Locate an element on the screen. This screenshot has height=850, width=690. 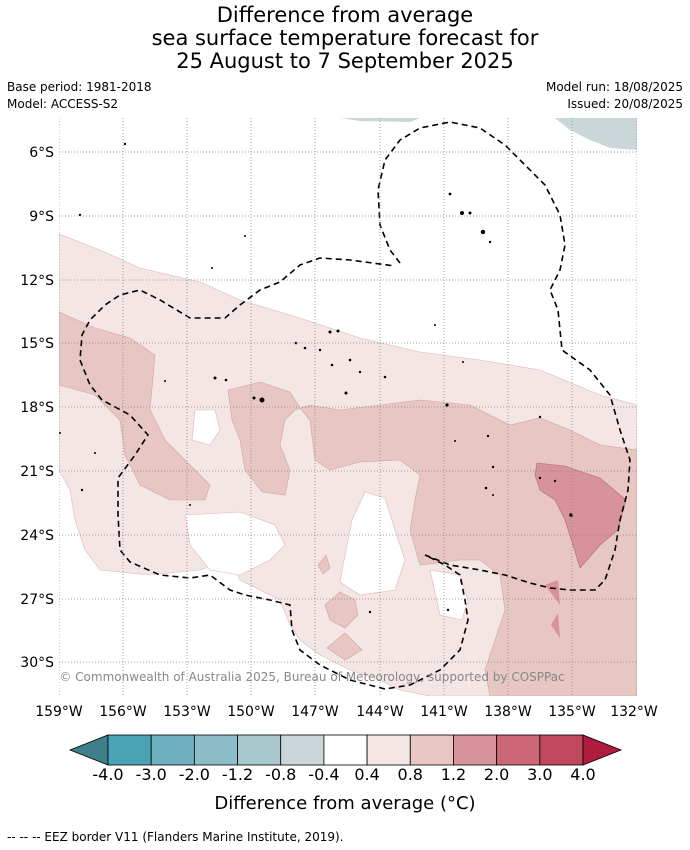
lon-label: 156°W is located at coordinates (123, 712).